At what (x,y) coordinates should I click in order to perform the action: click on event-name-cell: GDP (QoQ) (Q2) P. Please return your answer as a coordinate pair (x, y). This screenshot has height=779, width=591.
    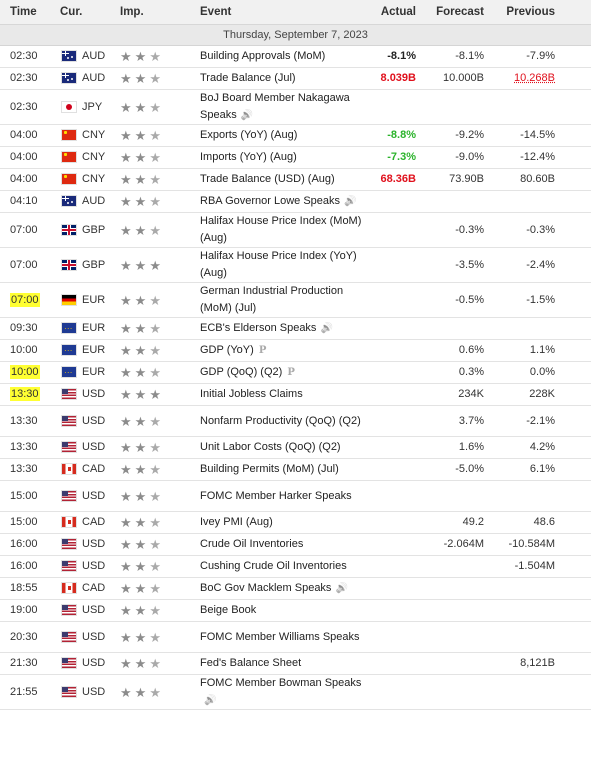
    Looking at the image, I should click on (283, 372).